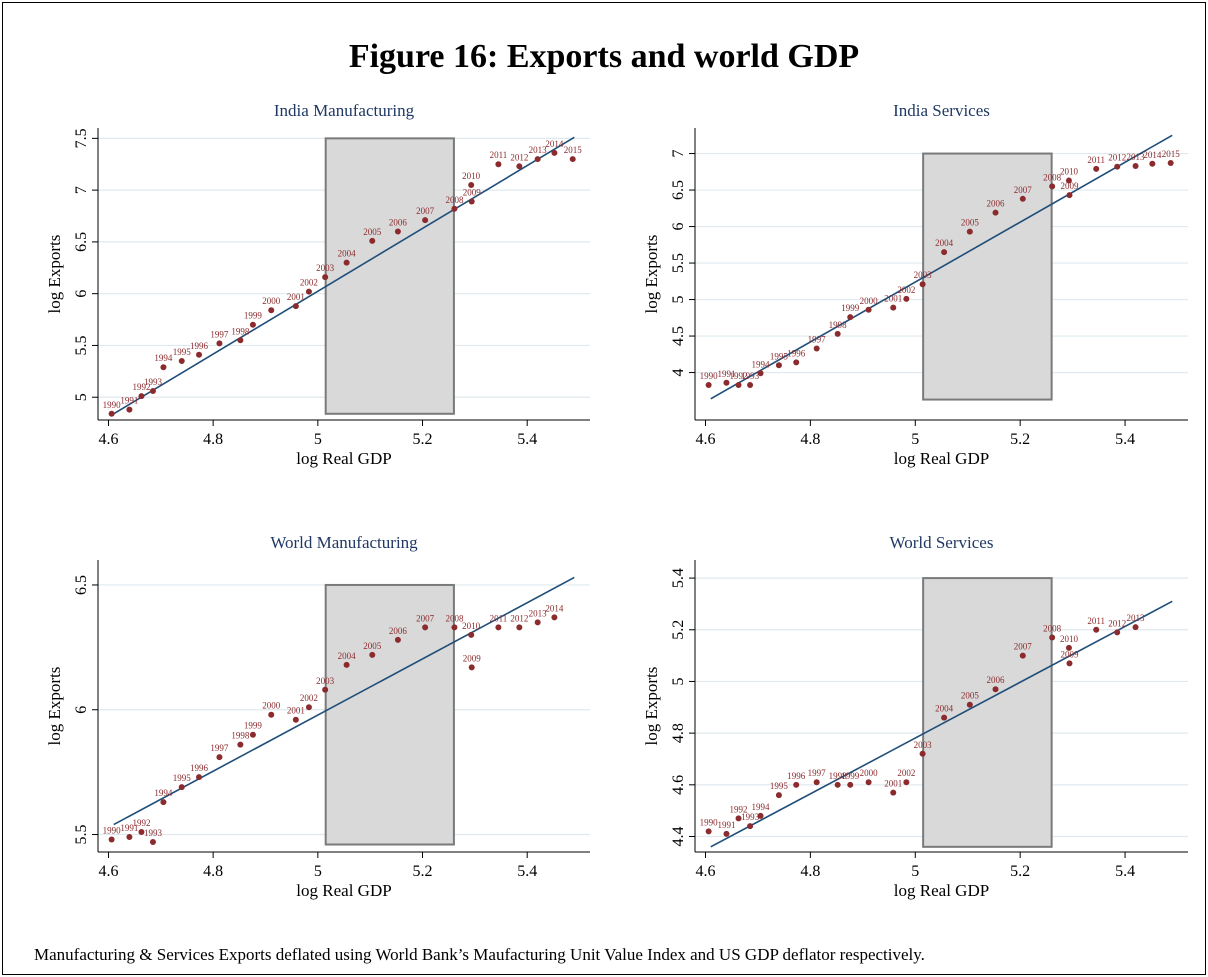 The width and height of the screenshot is (1208, 977). Describe the element at coordinates (678, 300) in the screenshot. I see `y-tick-label: 5` at that location.